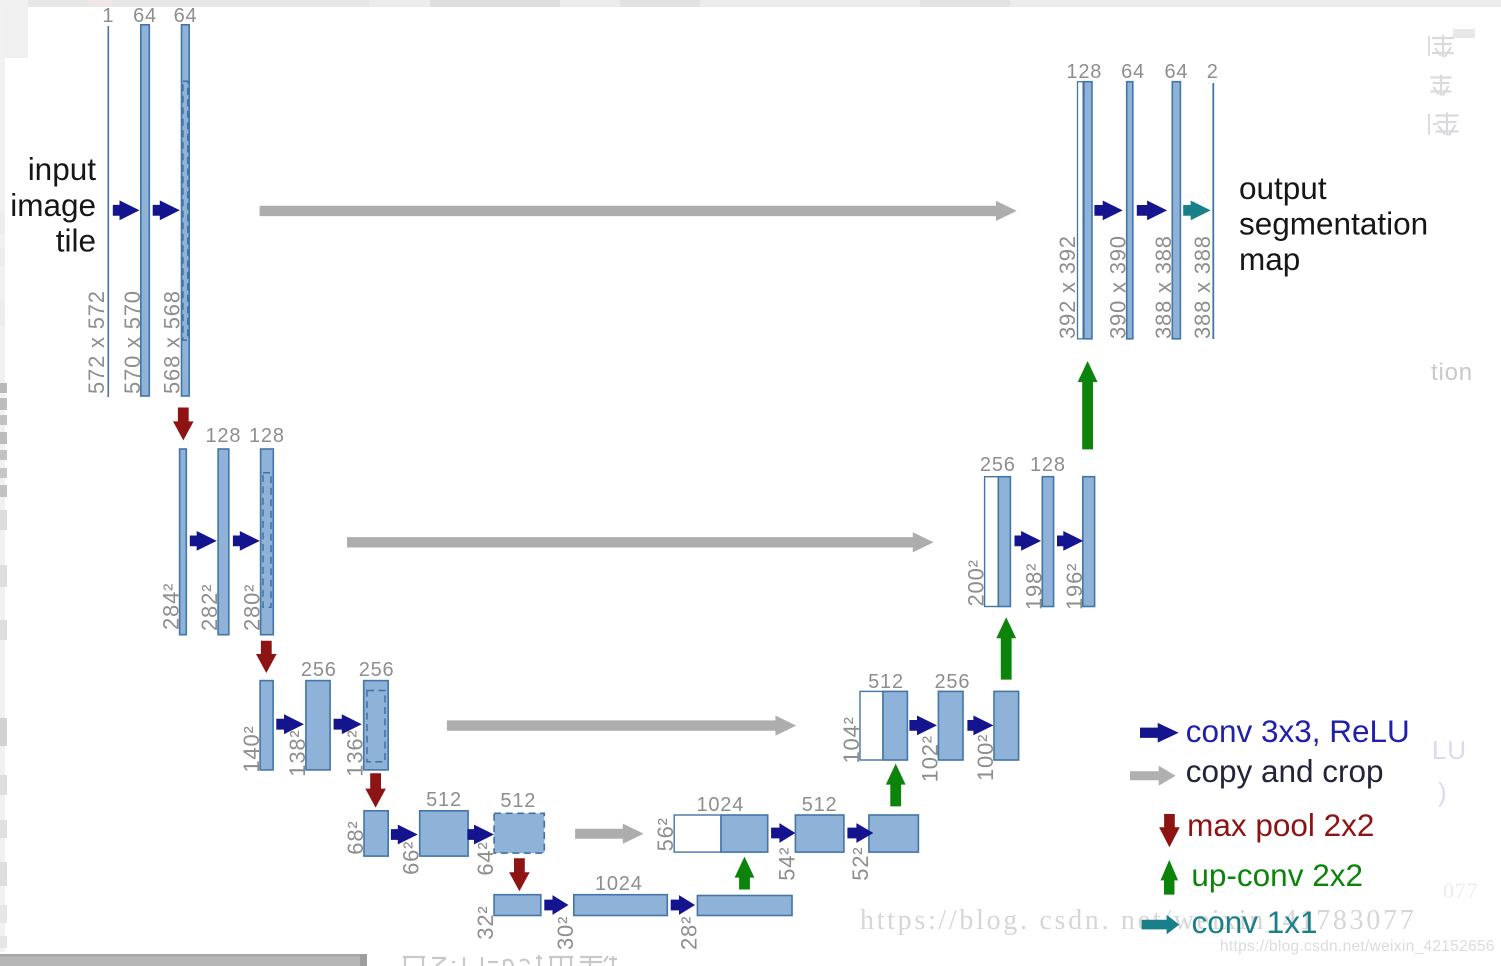 This screenshot has height=966, width=1501. I want to click on svg-text: 64², so click(485, 858).